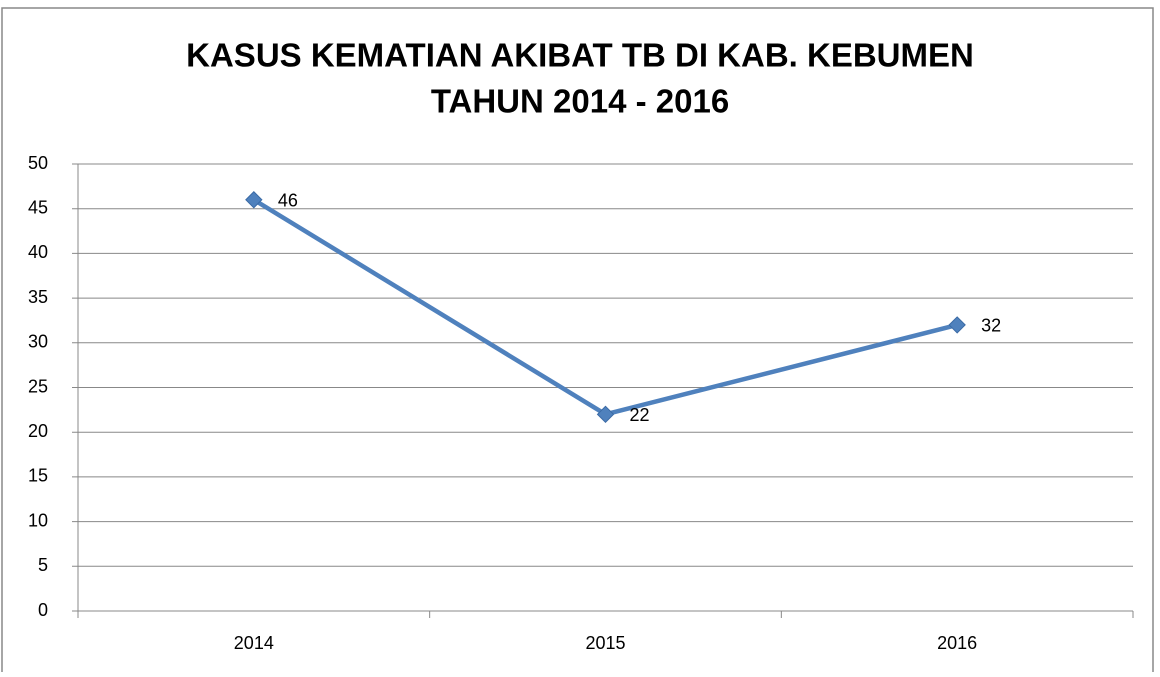 The image size is (1160, 677). Describe the element at coordinates (38, 342) in the screenshot. I see `y-tick-label: 30` at that location.